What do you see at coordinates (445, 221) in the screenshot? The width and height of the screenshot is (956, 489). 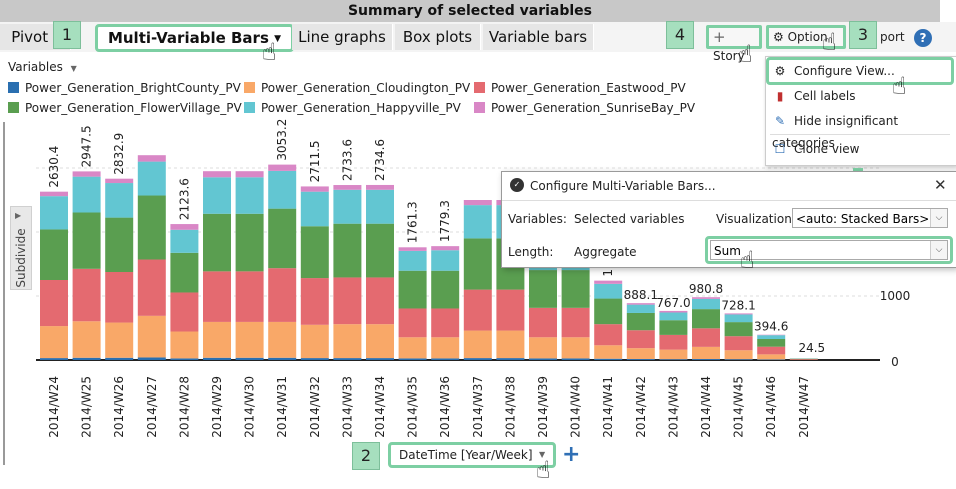 I see `data-label: 1779.3` at bounding box center [445, 221].